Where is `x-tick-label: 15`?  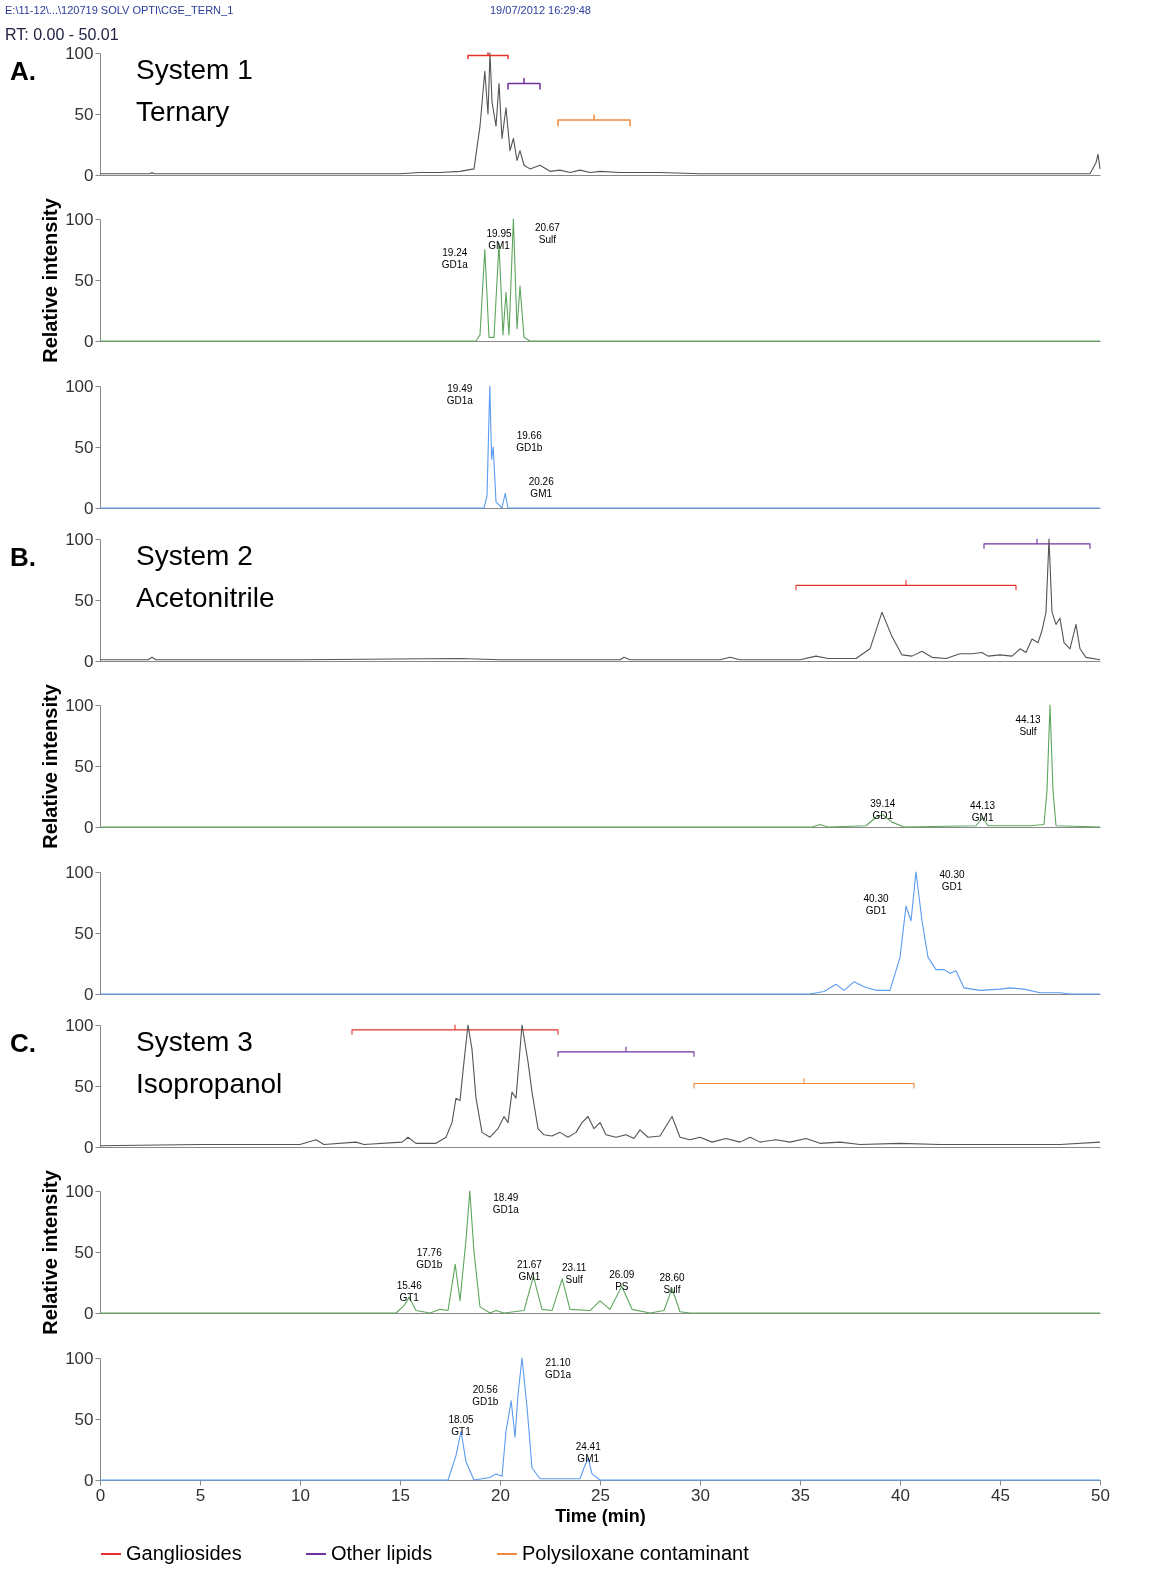 x-tick-label: 15 is located at coordinates (400, 1495).